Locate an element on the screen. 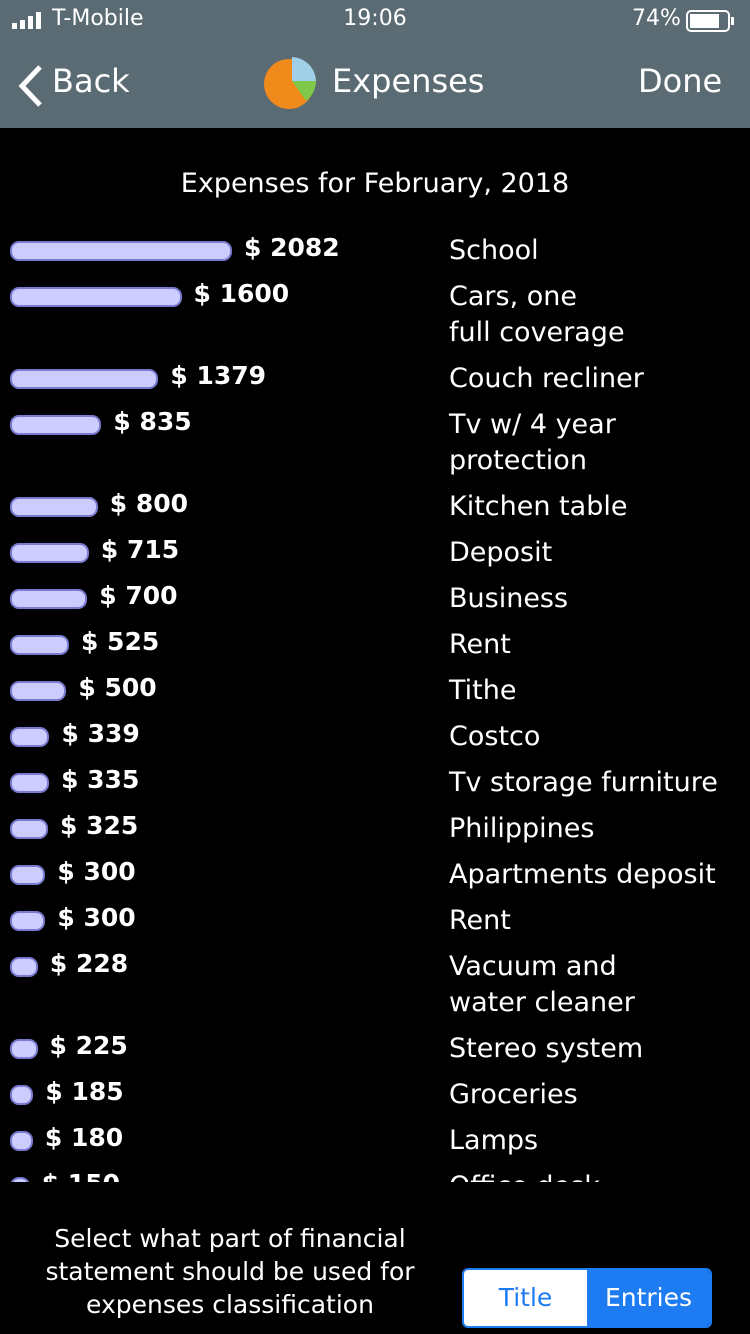 The image size is (750, 1334). amount-label: $ 715 is located at coordinates (140, 549).